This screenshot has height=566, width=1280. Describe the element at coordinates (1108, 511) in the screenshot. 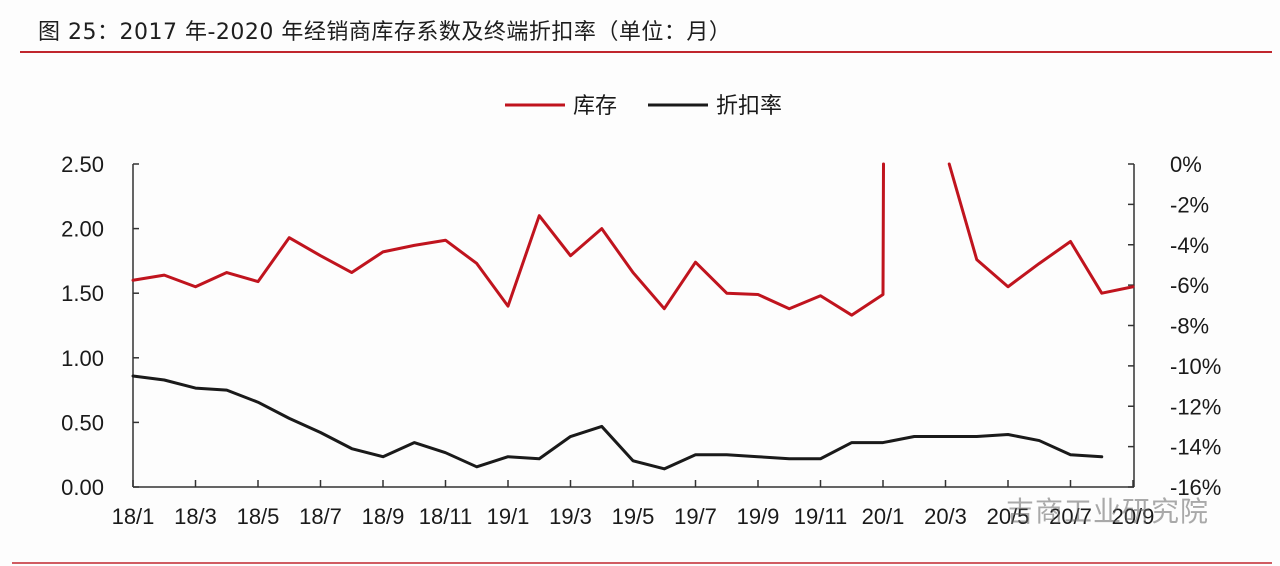

I see `watermark: 吉商工业研究院` at that location.